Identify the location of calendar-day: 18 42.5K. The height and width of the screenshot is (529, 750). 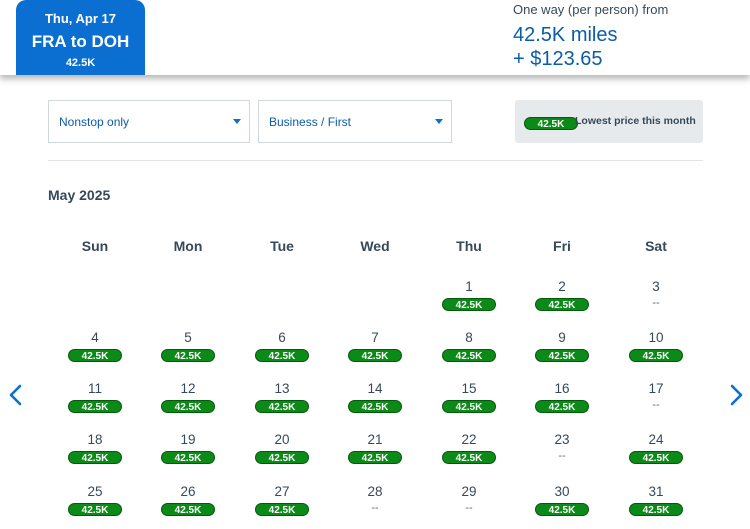
(95, 454).